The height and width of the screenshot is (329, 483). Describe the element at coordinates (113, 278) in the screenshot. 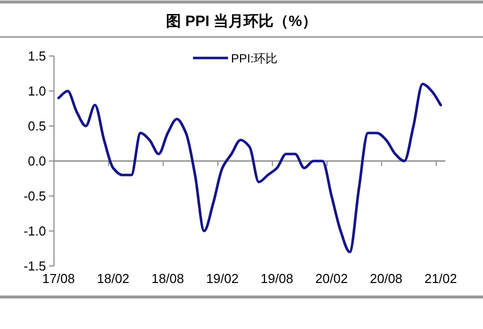

I see `x-tick-label: 18/02` at that location.